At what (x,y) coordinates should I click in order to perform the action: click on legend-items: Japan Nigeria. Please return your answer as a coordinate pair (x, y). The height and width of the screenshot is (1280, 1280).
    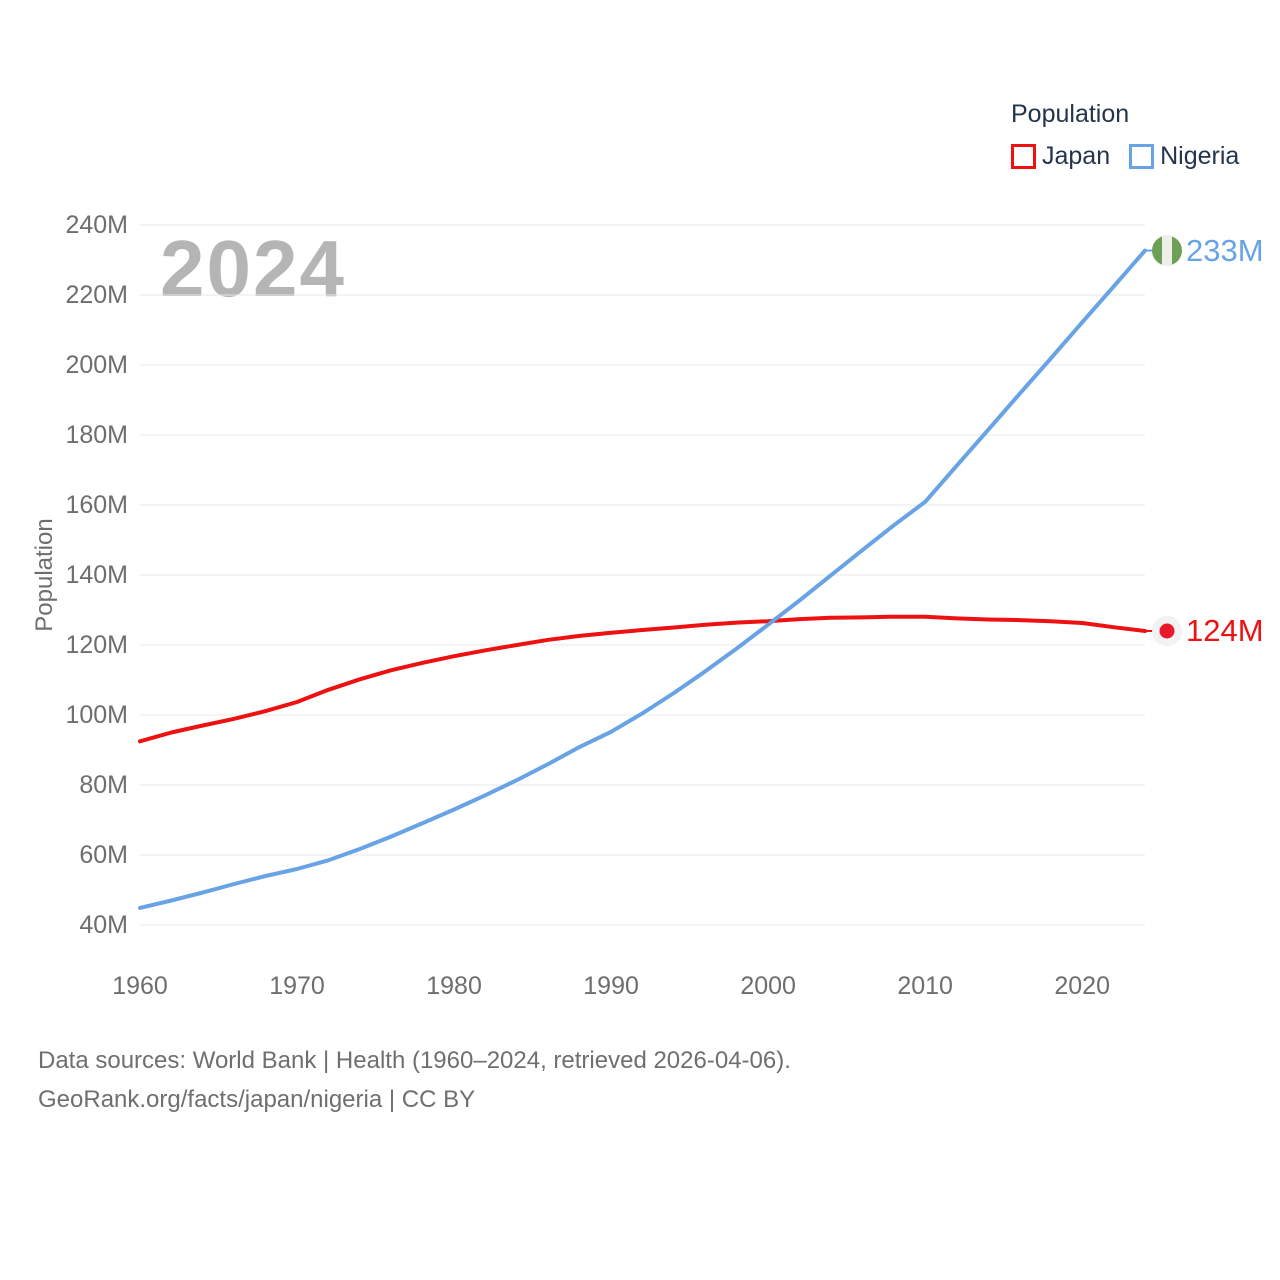
    Looking at the image, I should click on (1125, 156).